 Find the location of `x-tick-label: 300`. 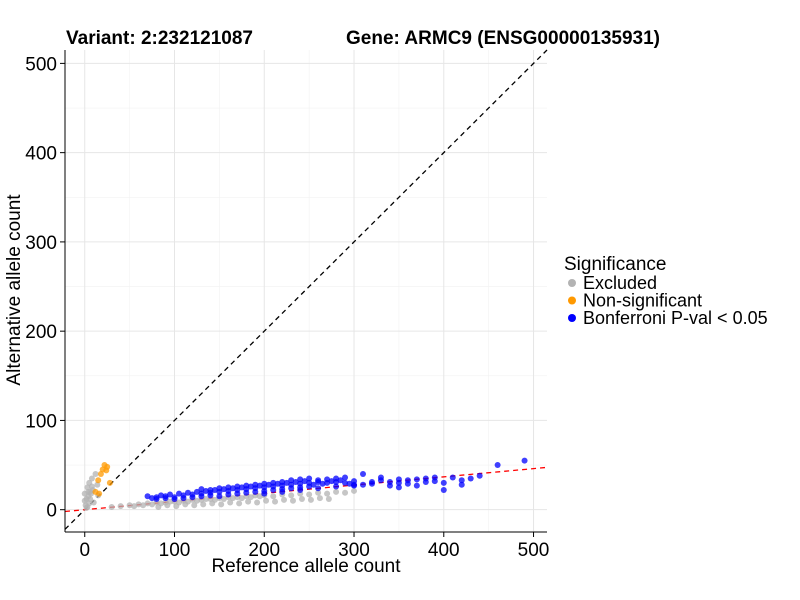

x-tick-label: 300 is located at coordinates (354, 550).